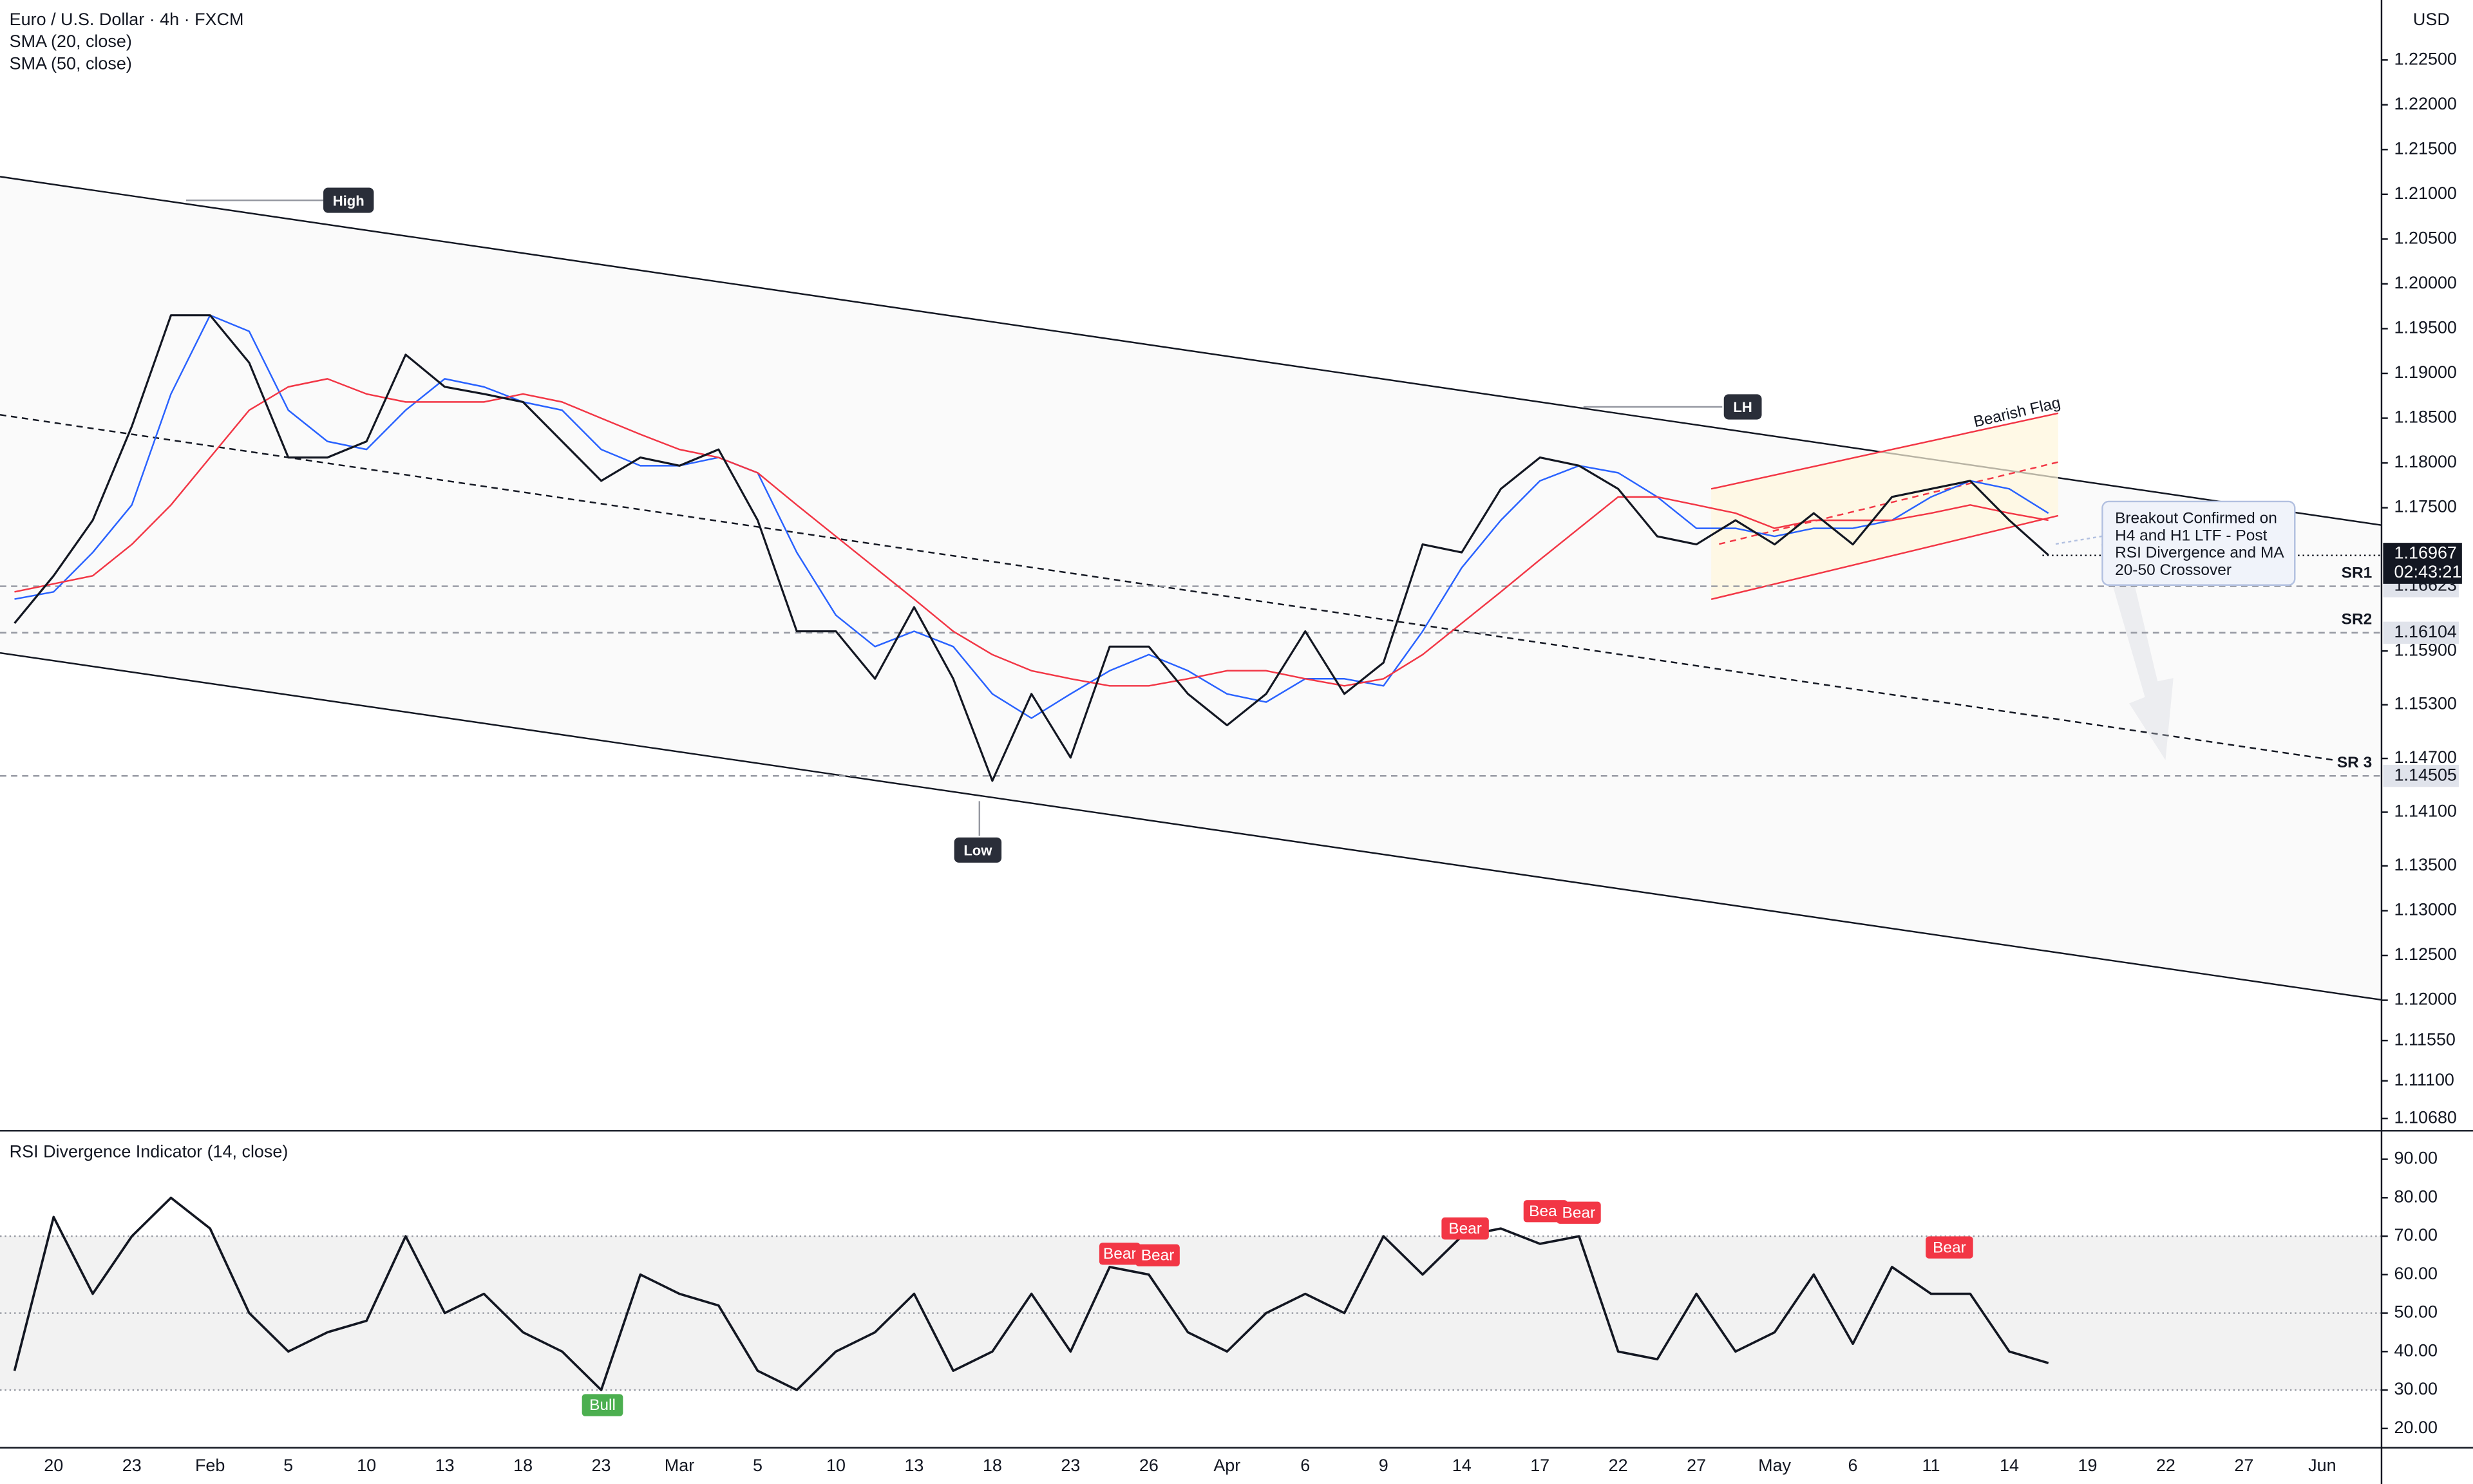 The height and width of the screenshot is (1484, 2473). Describe the element at coordinates (2087, 1466) in the screenshot. I see `x-tick-label: 19` at that location.